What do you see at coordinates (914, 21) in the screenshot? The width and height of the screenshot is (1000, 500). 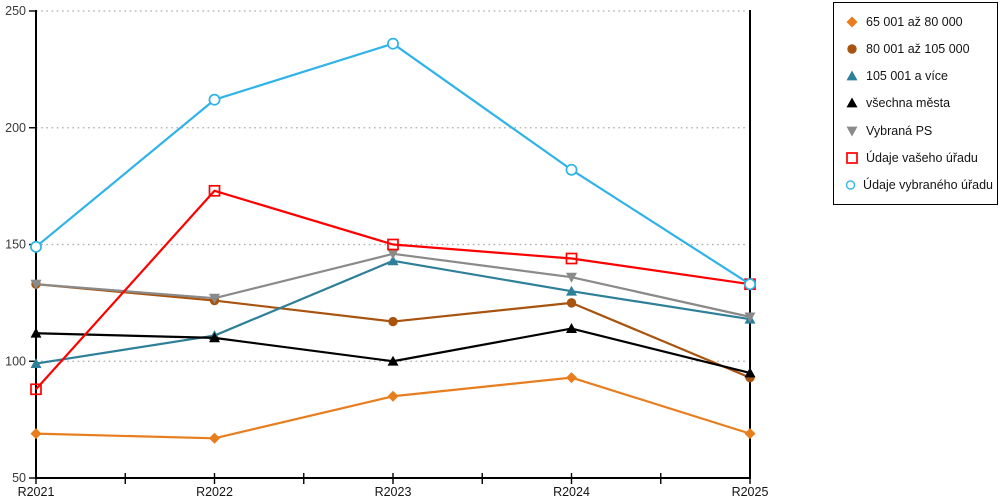 I see `legend-item-label: 65 001 až 80 000` at bounding box center [914, 21].